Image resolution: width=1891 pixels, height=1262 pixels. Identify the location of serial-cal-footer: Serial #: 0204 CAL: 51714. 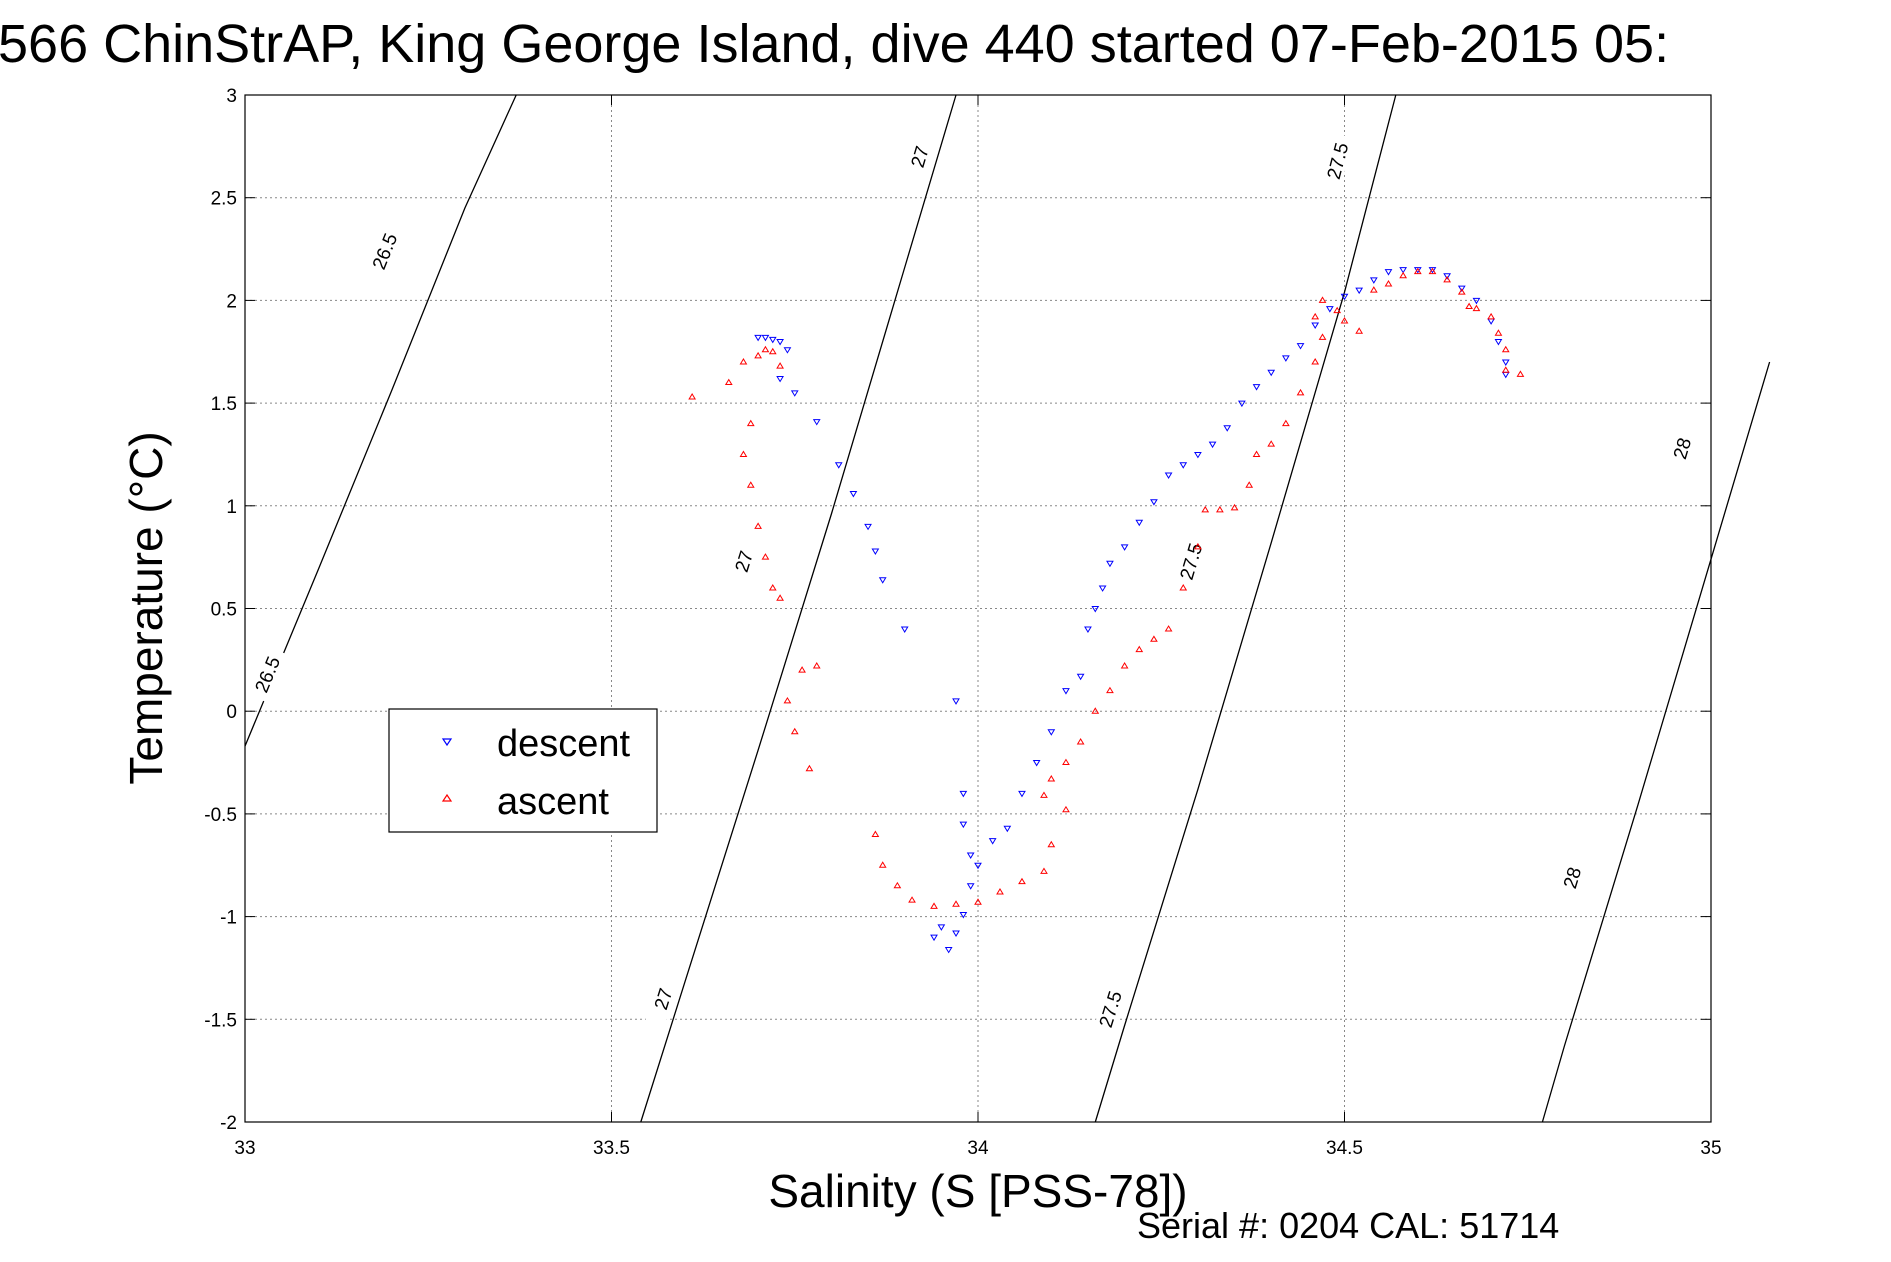
(1348, 1225).